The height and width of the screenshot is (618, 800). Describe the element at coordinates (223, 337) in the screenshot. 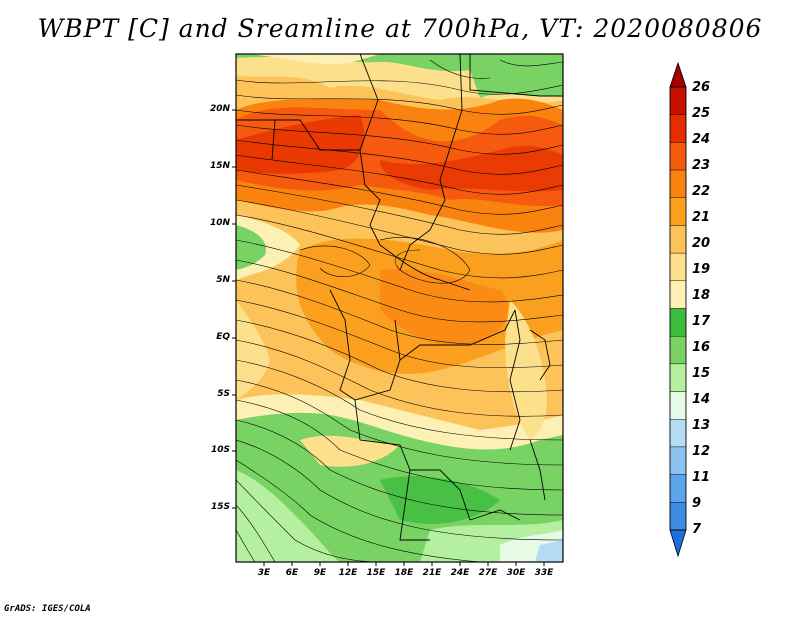

I see `lat-label-eq: EQ` at that location.